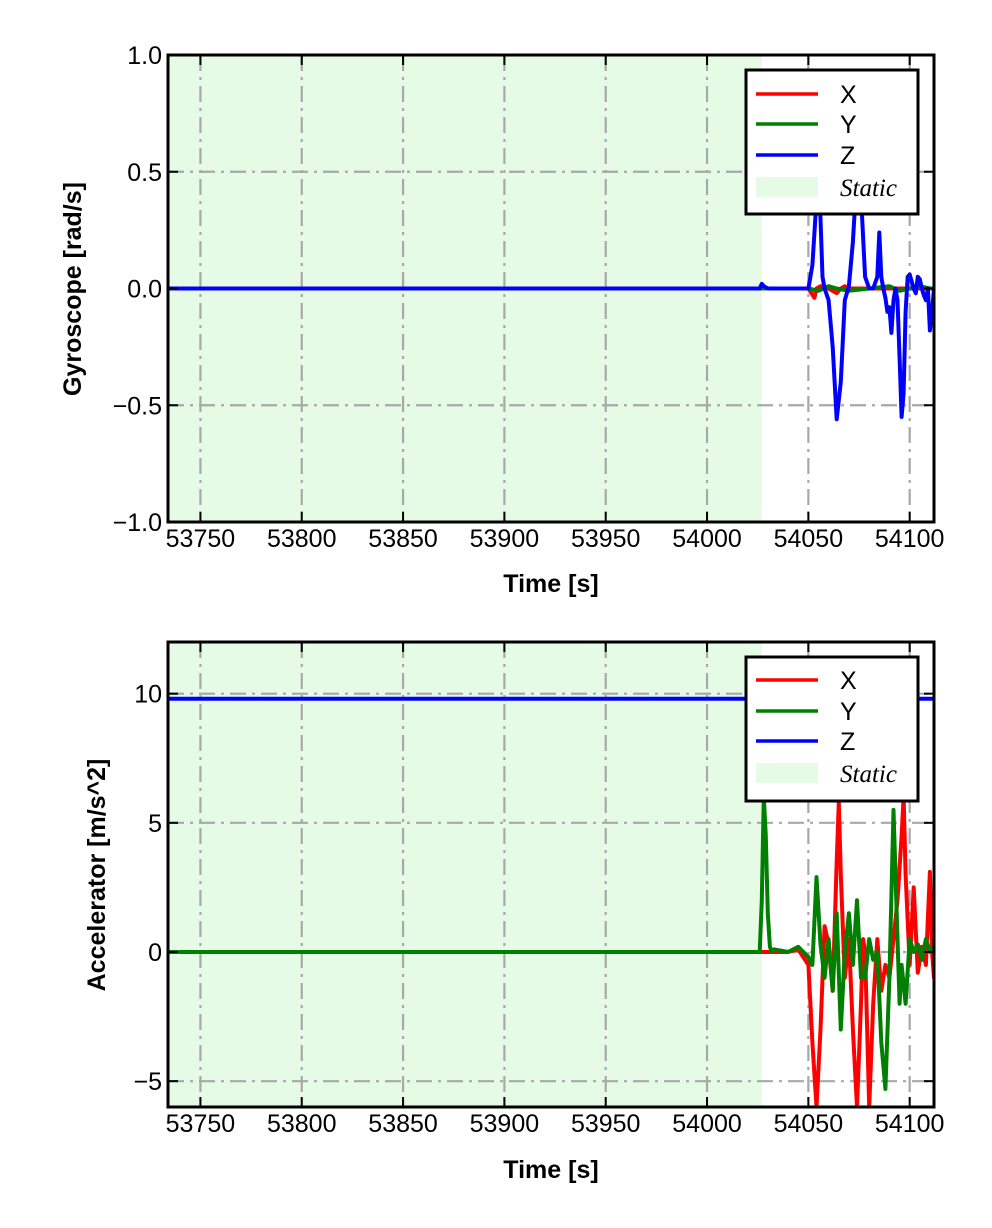  I want to click on y-axis-label: Accelerator [m/s^2], so click(97, 875).